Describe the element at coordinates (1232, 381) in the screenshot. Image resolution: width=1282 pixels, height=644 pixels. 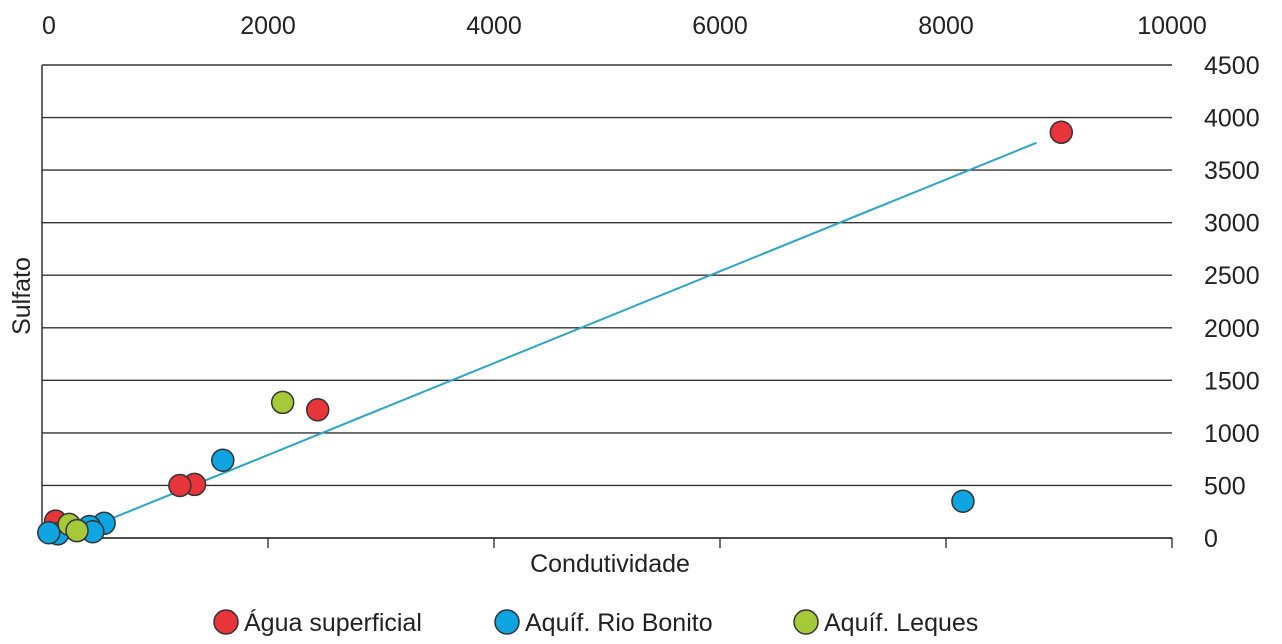
I see `y-tick-label: 1500` at that location.